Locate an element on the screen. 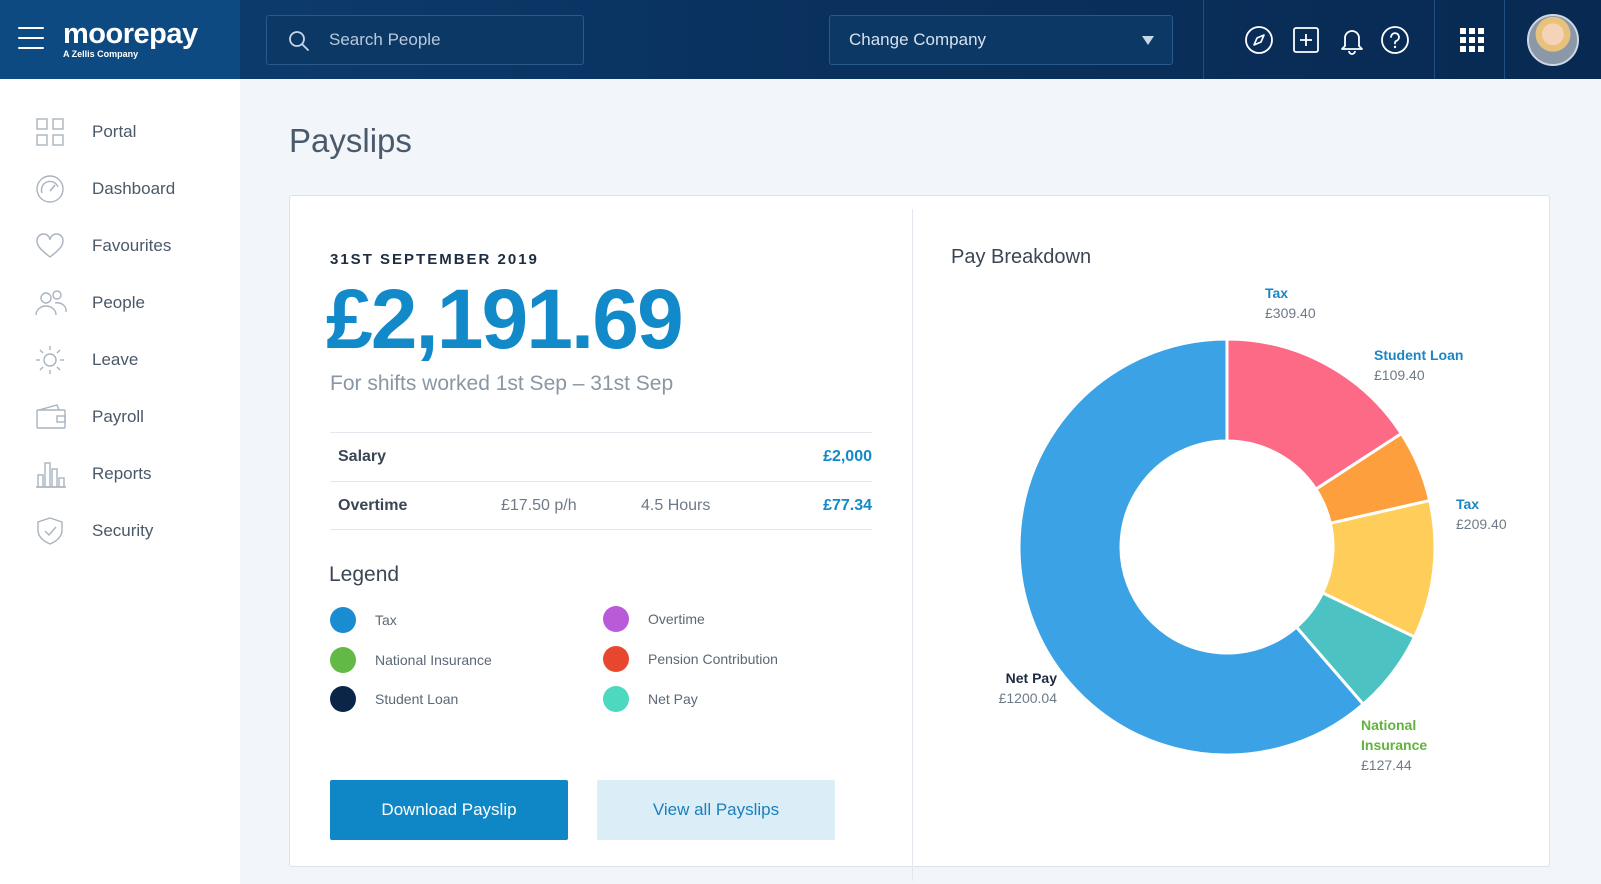  sidebar-item-favourites: Favourites is located at coordinates (120, 247).